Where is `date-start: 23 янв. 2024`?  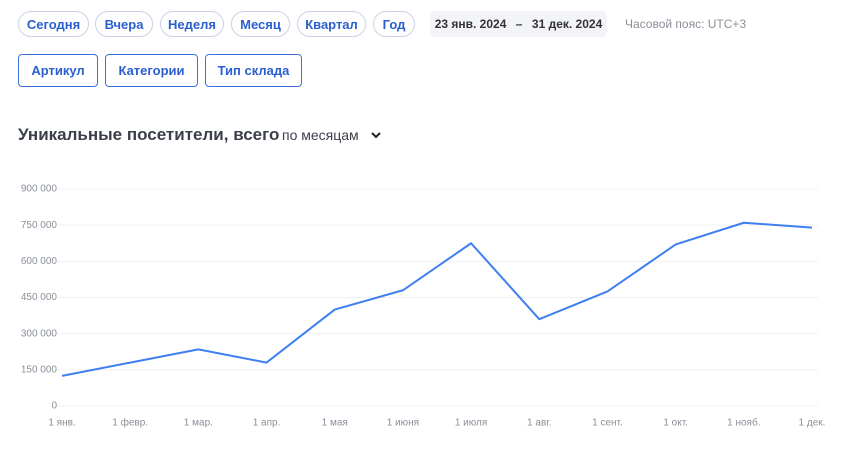 date-start: 23 янв. 2024 is located at coordinates (470, 24).